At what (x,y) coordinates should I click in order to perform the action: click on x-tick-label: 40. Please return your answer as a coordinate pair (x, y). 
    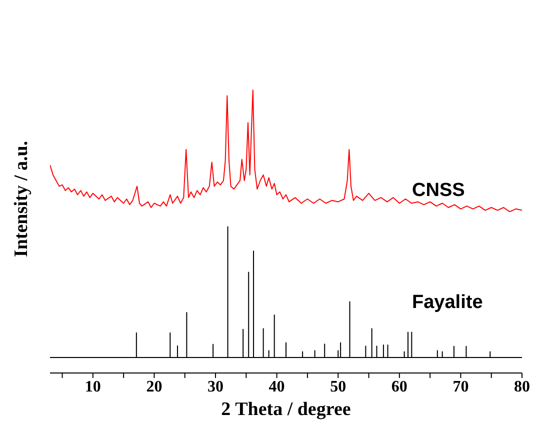
    Looking at the image, I should click on (276, 387).